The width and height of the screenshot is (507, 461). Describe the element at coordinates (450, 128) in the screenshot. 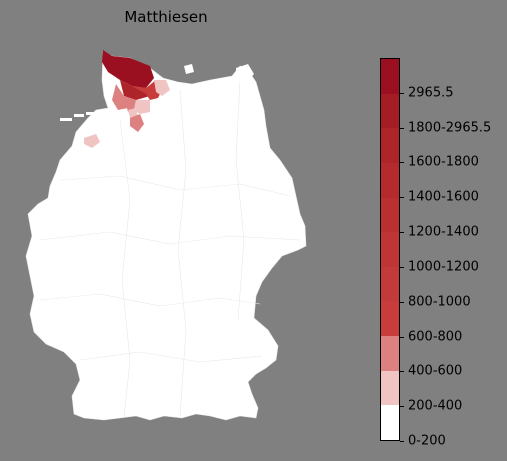

I see `legend-label: 1800-2965.5` at that location.